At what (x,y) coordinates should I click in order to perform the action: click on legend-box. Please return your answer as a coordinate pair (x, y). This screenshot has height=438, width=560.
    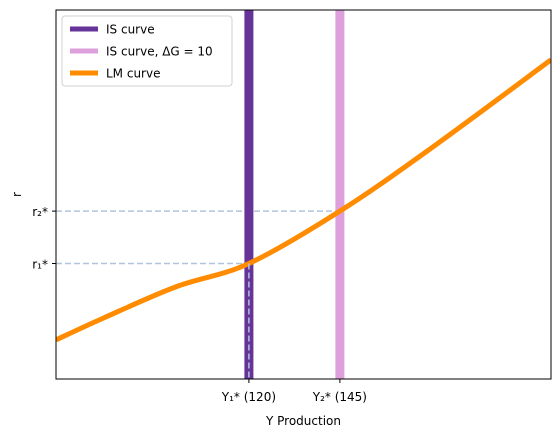
    Looking at the image, I should click on (147, 51).